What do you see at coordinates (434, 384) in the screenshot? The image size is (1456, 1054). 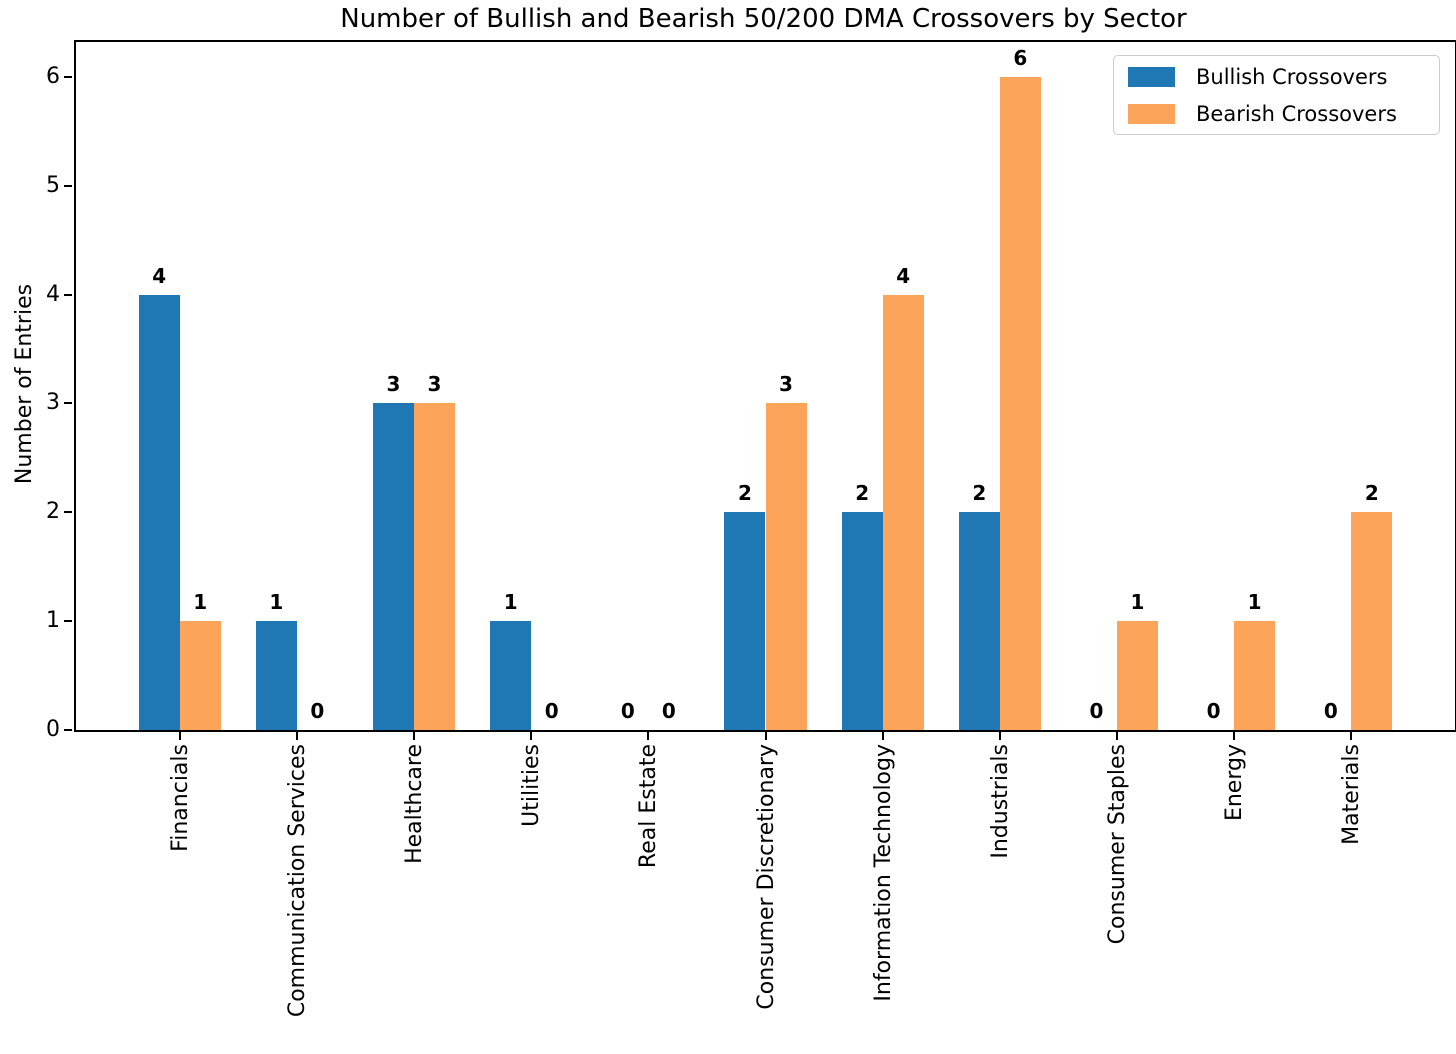 I see `bar-value-bearish-crossovers-healthcare: 3` at bounding box center [434, 384].